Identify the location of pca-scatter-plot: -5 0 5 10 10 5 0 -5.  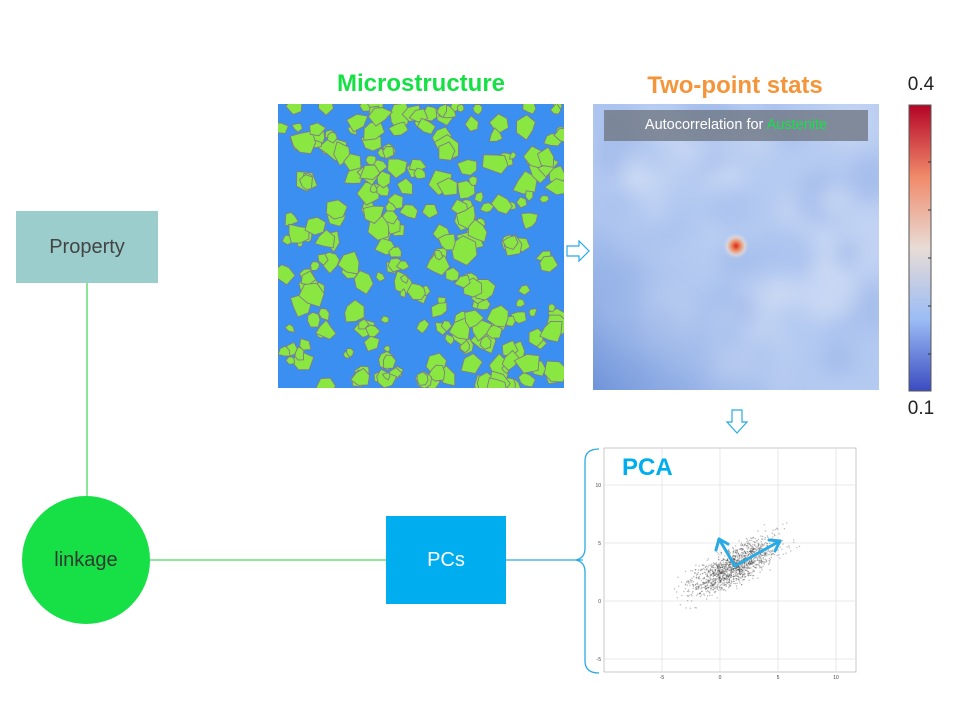
(726, 564).